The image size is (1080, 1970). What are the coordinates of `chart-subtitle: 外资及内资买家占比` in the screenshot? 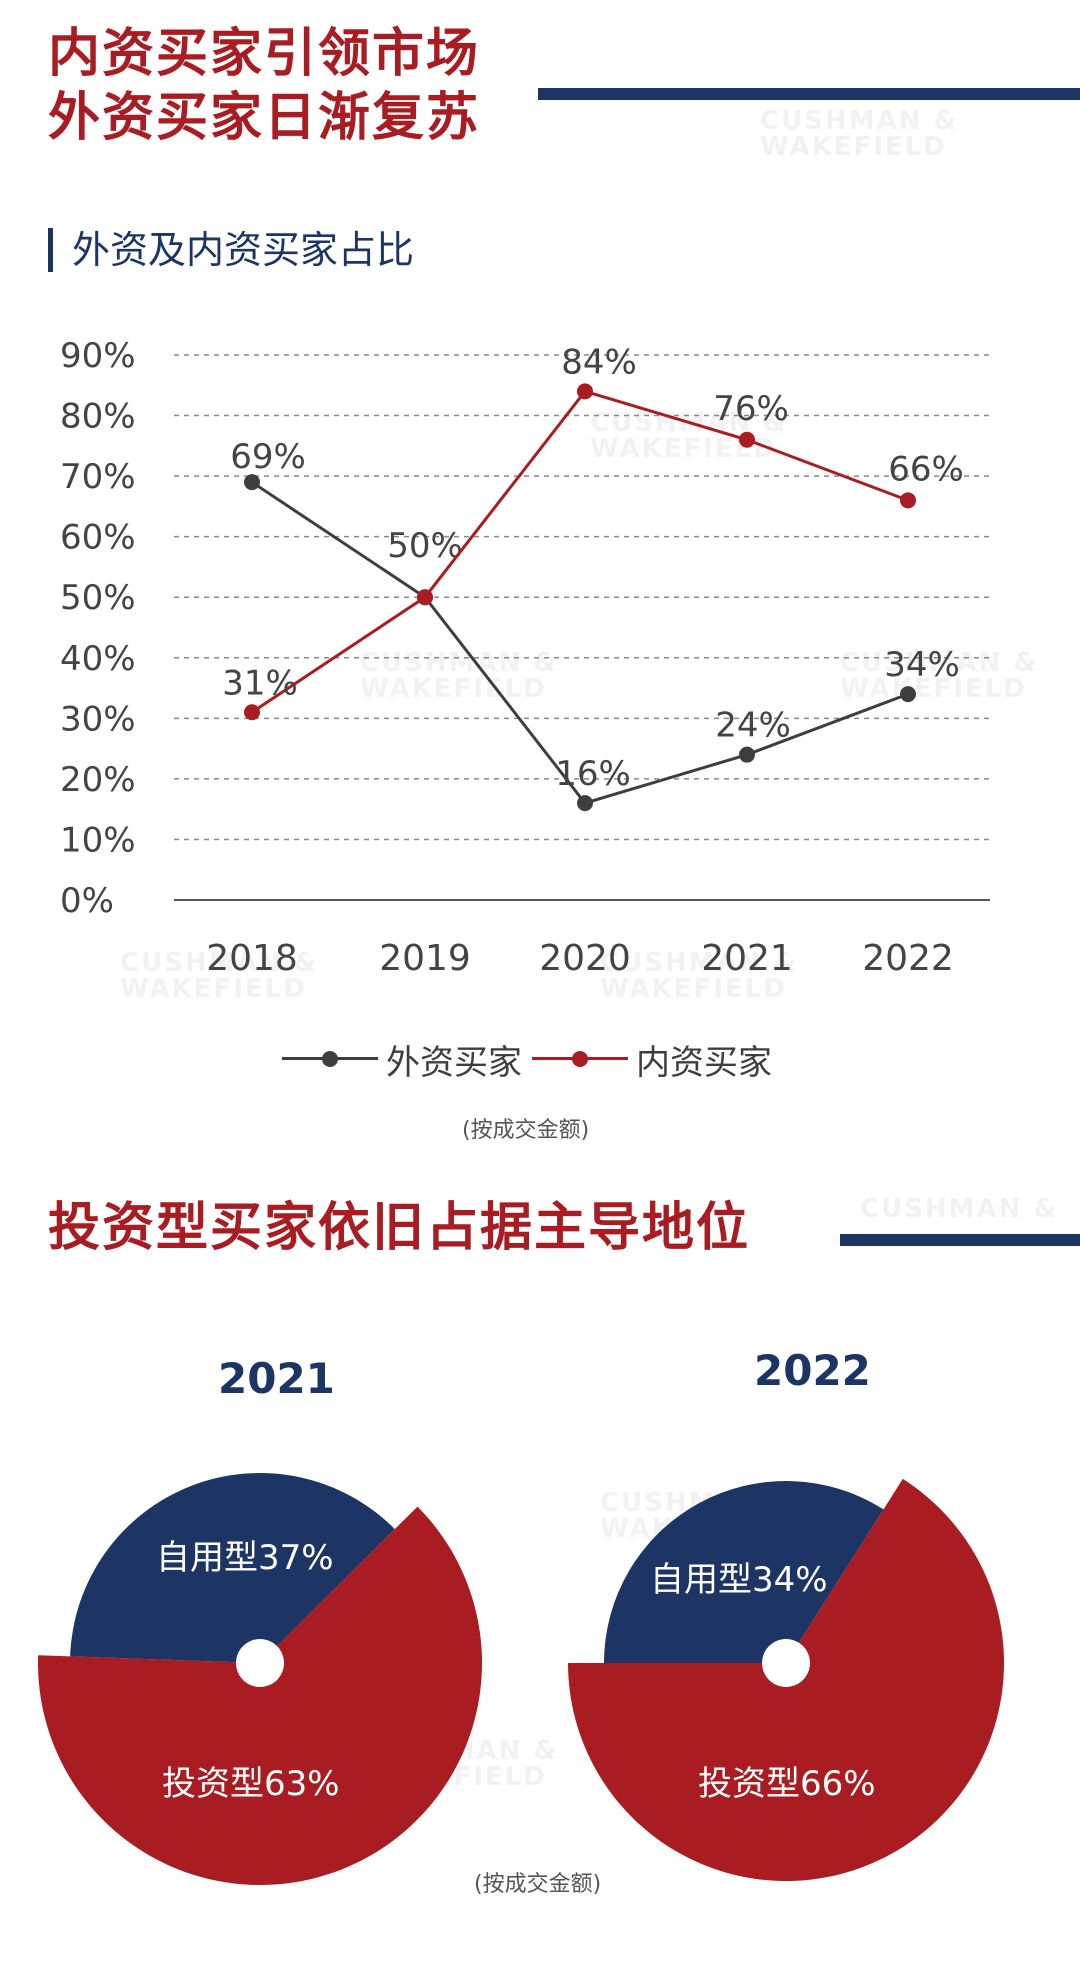 It's located at (243, 250).